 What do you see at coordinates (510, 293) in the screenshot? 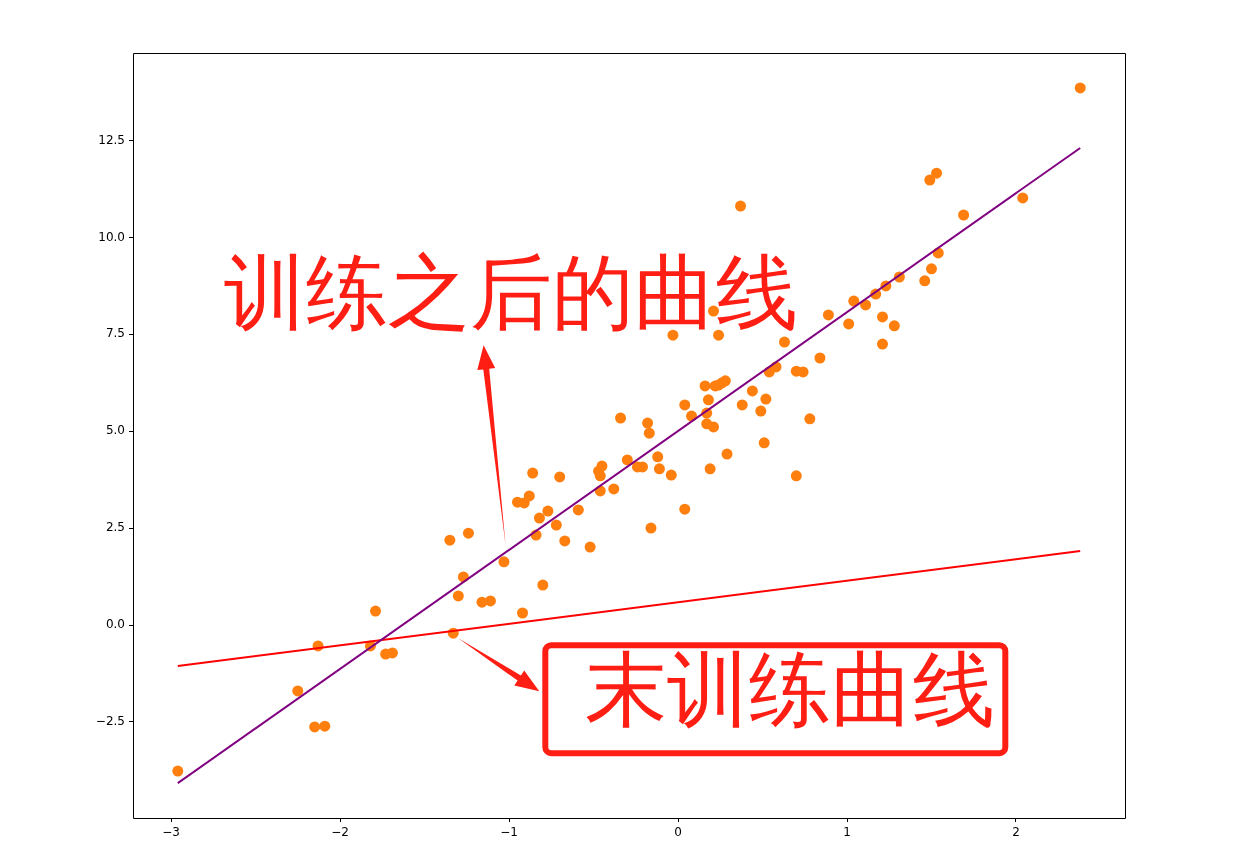
I see `annotation: 训练之后的曲线` at bounding box center [510, 293].